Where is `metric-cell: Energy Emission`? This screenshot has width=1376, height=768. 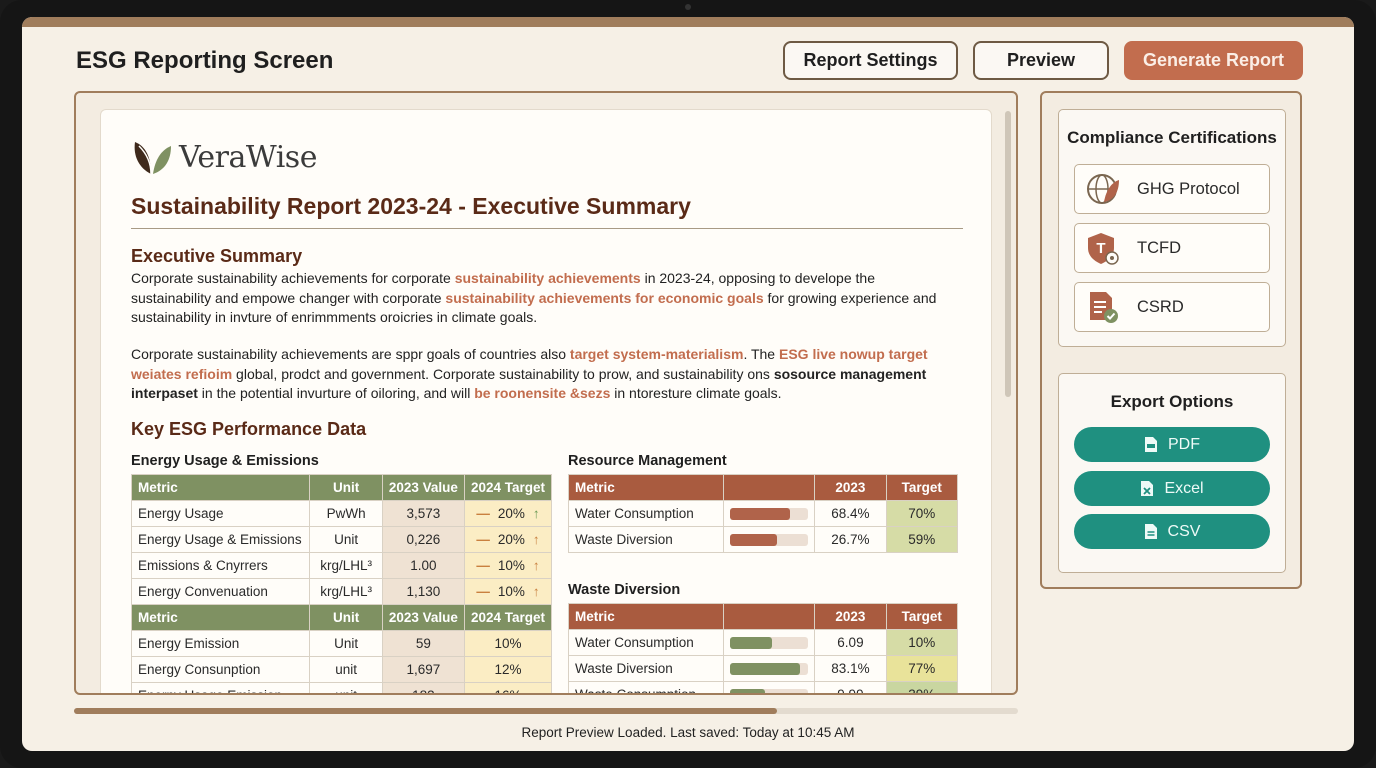 metric-cell: Energy Emission is located at coordinates (220, 643).